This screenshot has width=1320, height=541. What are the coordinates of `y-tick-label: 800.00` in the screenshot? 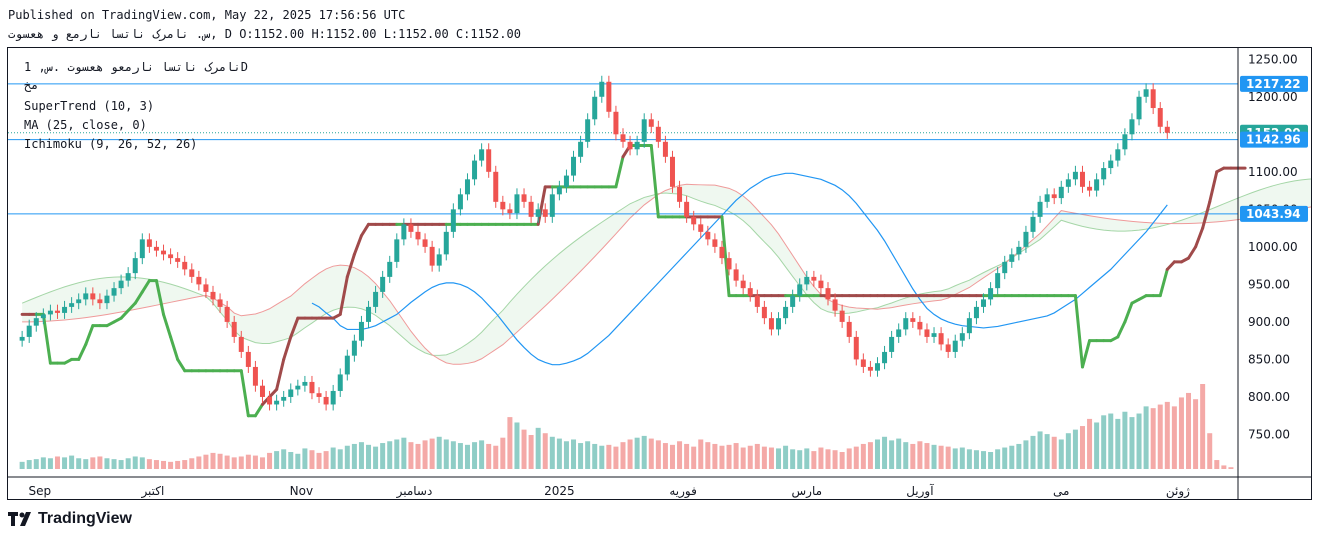 It's located at (1269, 397).